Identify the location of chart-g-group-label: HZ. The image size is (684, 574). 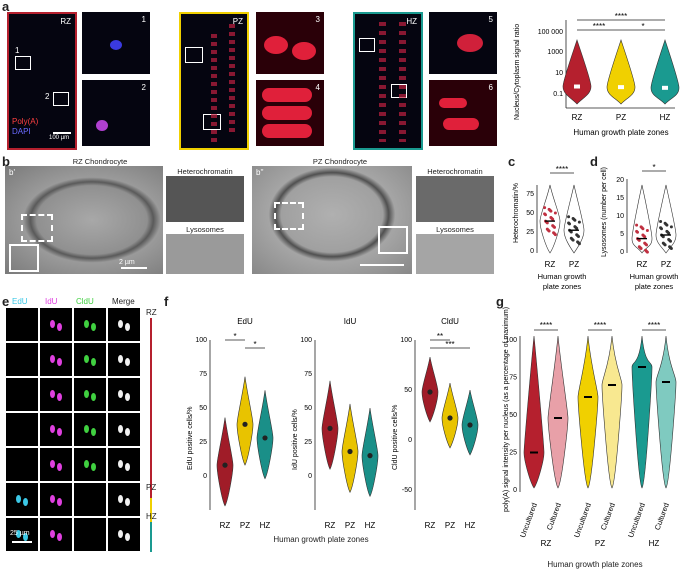
(654, 543).